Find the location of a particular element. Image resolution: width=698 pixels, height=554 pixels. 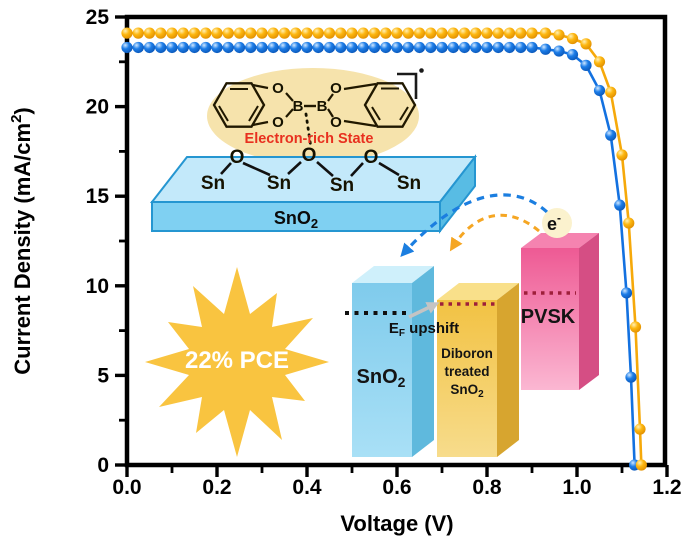

pvsk-bar-front-face is located at coordinates (550, 319).